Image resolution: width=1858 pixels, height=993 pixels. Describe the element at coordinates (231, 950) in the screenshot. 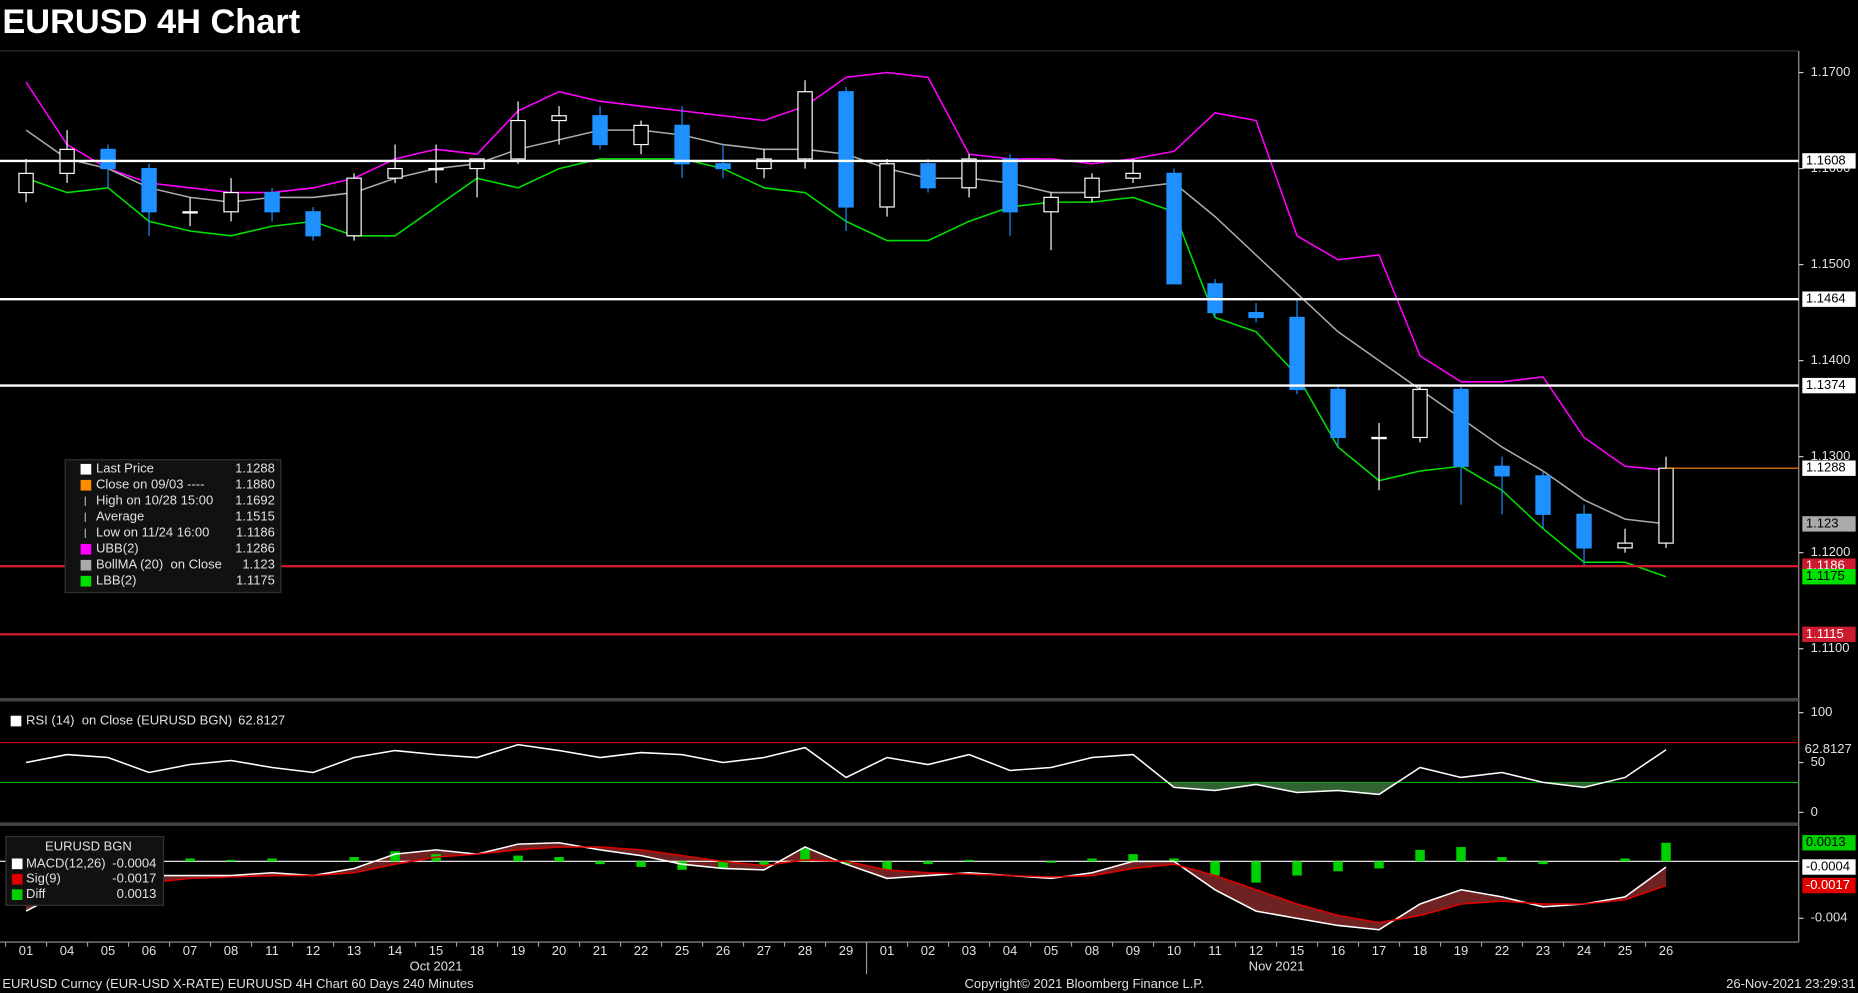

I see `x-tick-label: 08` at that location.